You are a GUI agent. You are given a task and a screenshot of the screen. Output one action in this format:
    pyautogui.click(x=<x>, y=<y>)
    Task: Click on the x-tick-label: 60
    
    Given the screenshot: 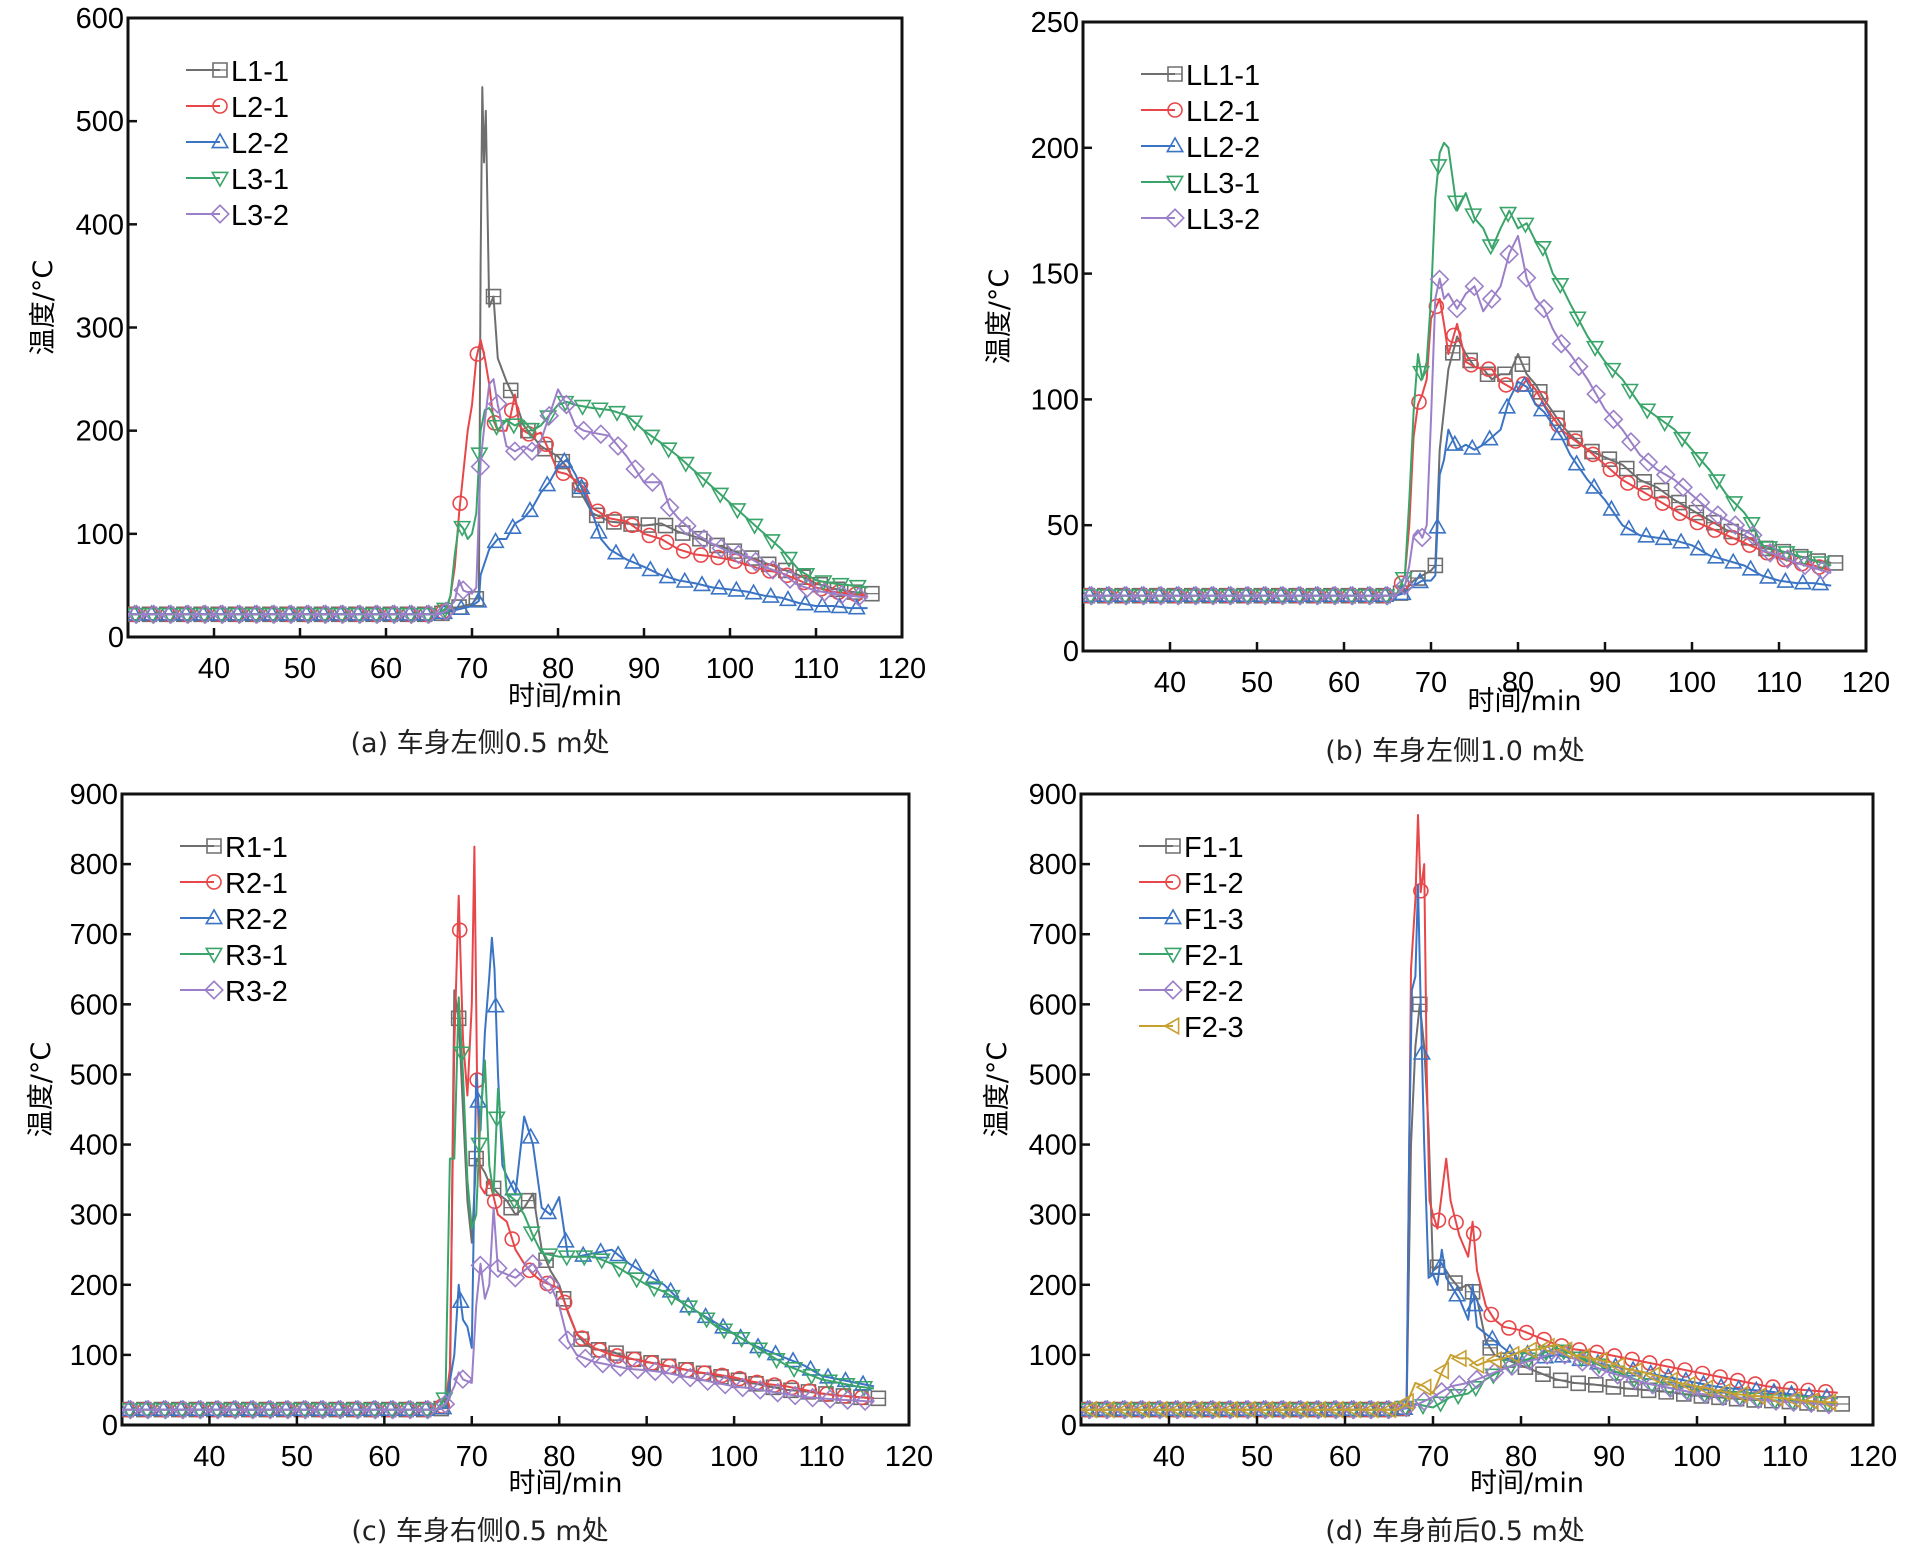 What is the action you would take?
    pyautogui.click(x=1344, y=683)
    